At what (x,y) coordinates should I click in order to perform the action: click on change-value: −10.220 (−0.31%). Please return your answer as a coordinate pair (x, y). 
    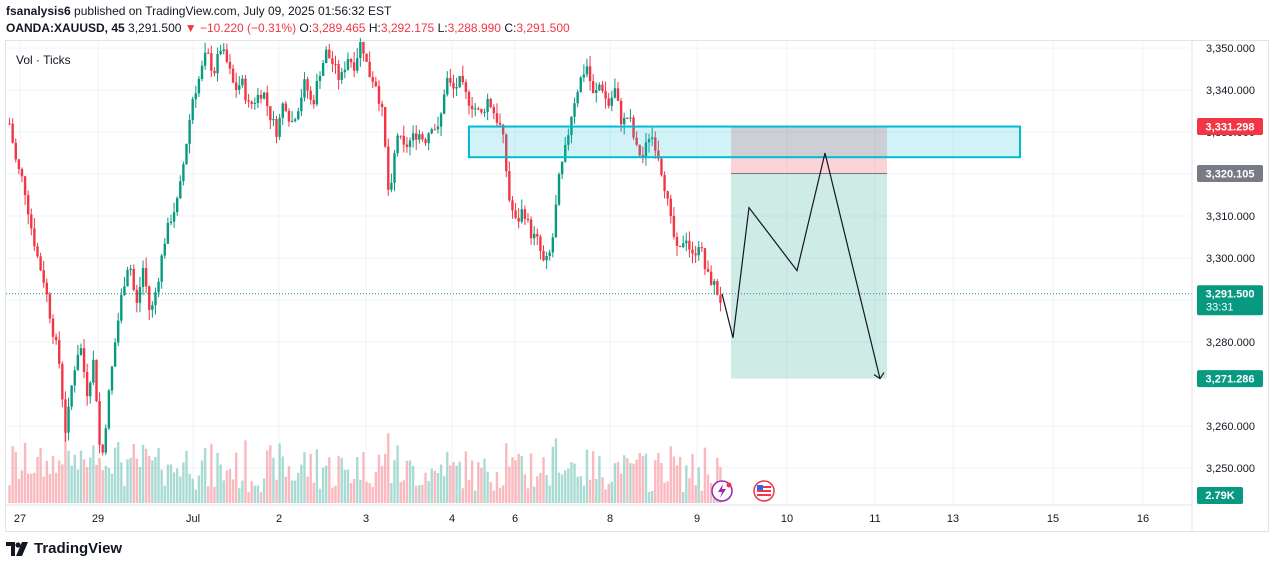
    Looking at the image, I should click on (248, 28).